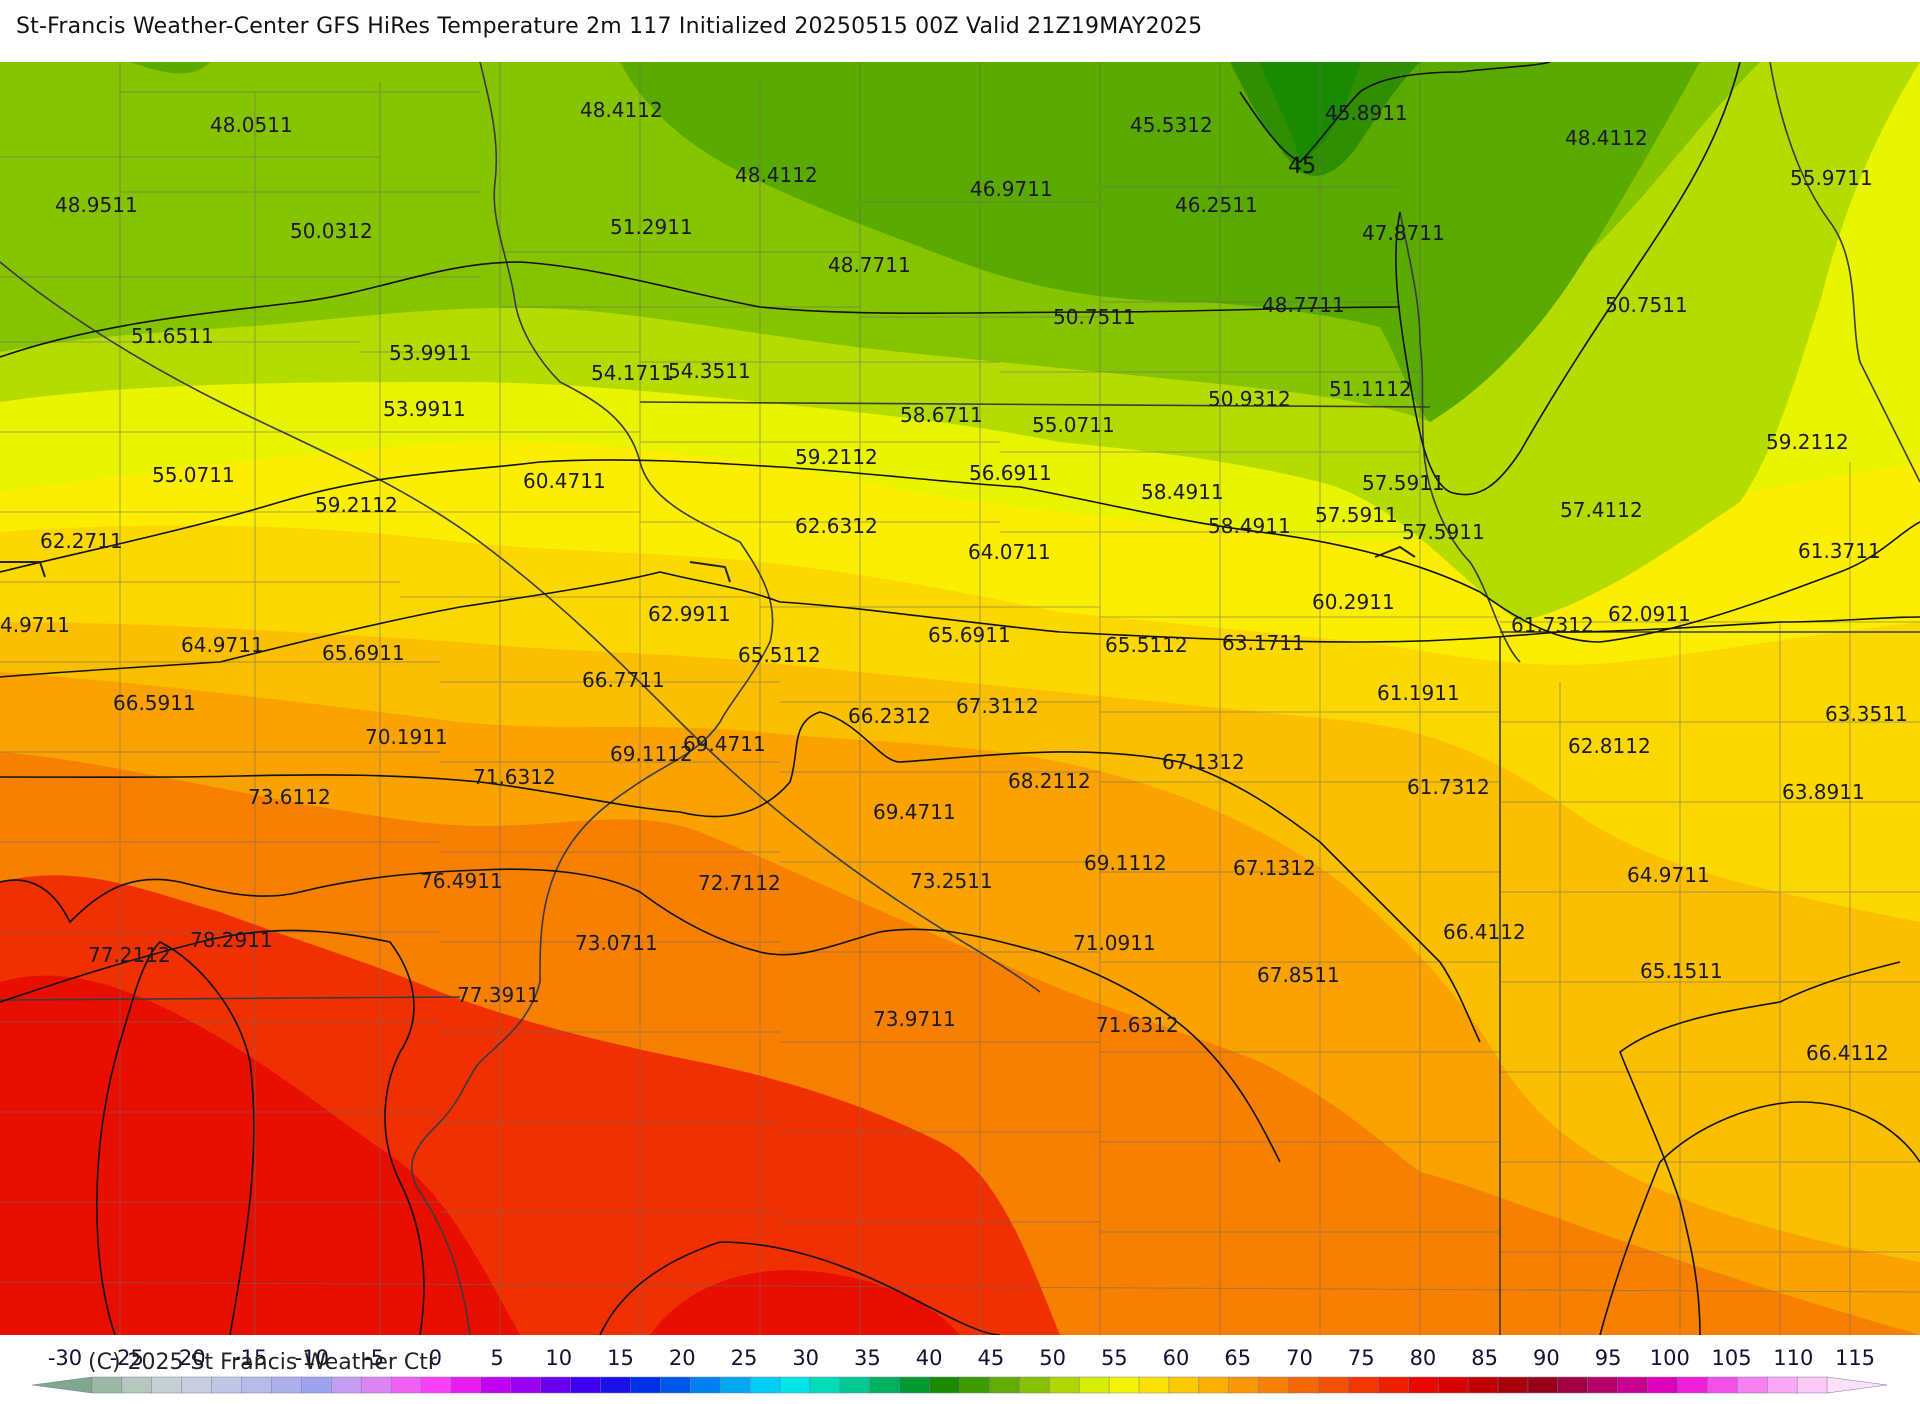  I want to click on temp-label: 65.6911, so click(969, 635).